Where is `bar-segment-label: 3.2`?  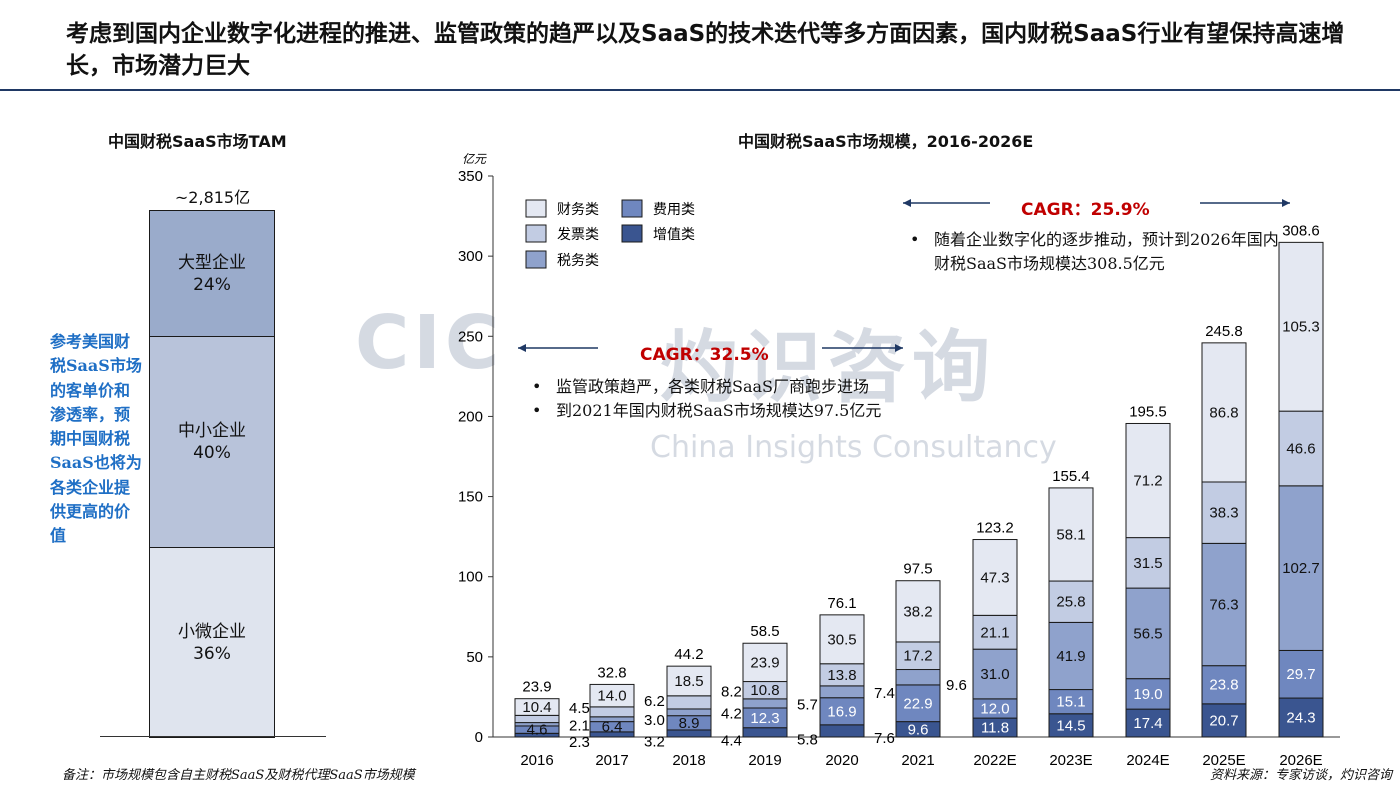
bar-segment-label: 3.2 is located at coordinates (654, 741).